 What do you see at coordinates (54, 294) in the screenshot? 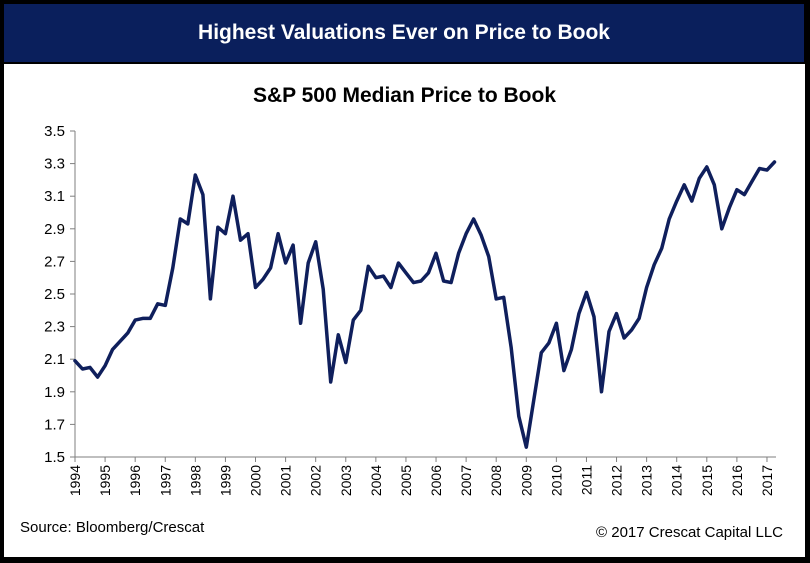
I see `y-tick-label: 2.5` at bounding box center [54, 294].